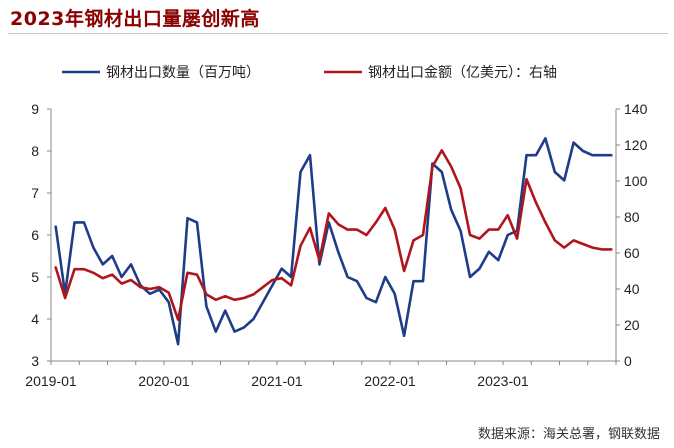  Describe the element at coordinates (503, 381) in the screenshot. I see `x-tick-label: 2023-01` at that location.